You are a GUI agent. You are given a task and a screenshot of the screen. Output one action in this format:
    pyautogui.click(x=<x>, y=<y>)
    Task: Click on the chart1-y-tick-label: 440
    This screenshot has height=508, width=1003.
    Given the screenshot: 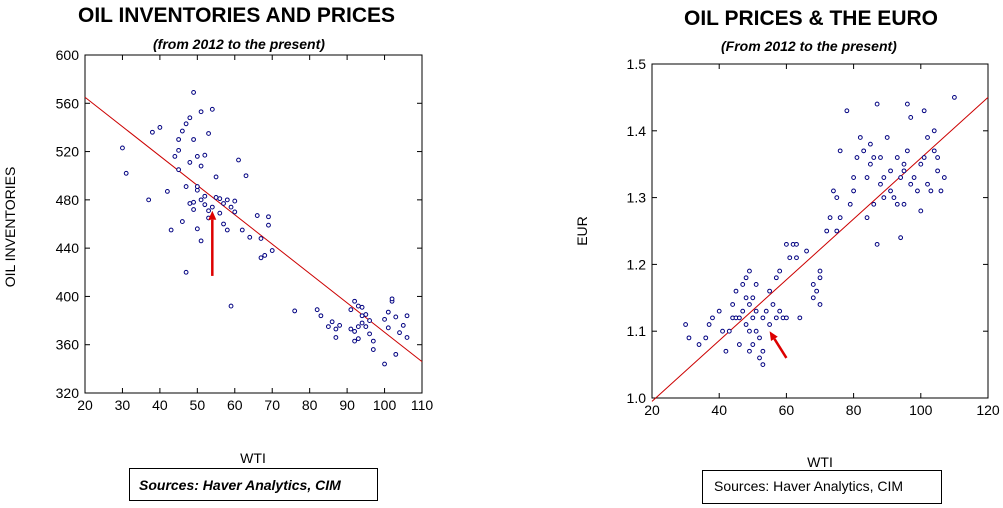 What is the action you would take?
    pyautogui.click(x=68, y=248)
    